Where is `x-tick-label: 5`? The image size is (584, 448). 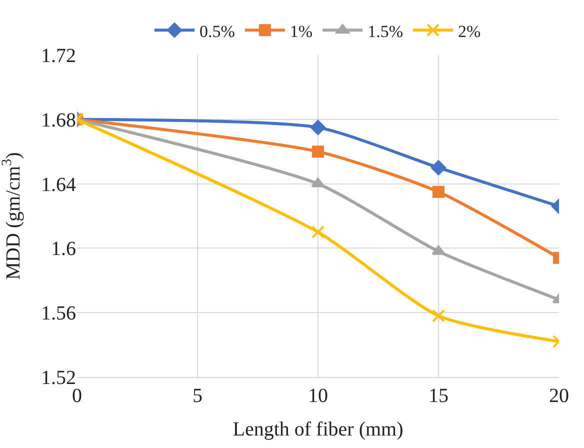
x-tick-label: 5 is located at coordinates (197, 396).